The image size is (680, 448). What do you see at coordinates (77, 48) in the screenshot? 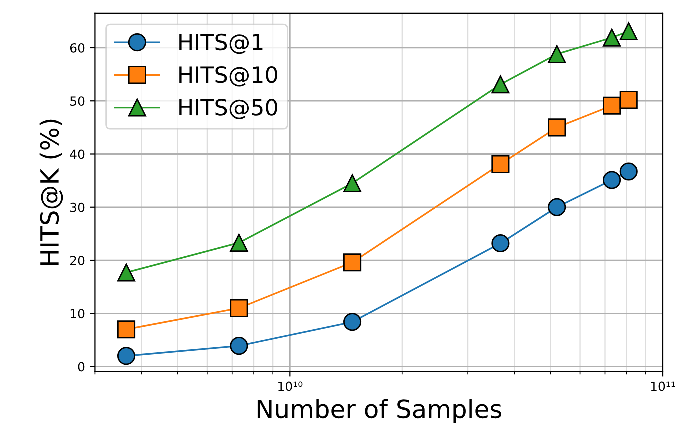
I see `y-tick-label: 60` at bounding box center [77, 48].